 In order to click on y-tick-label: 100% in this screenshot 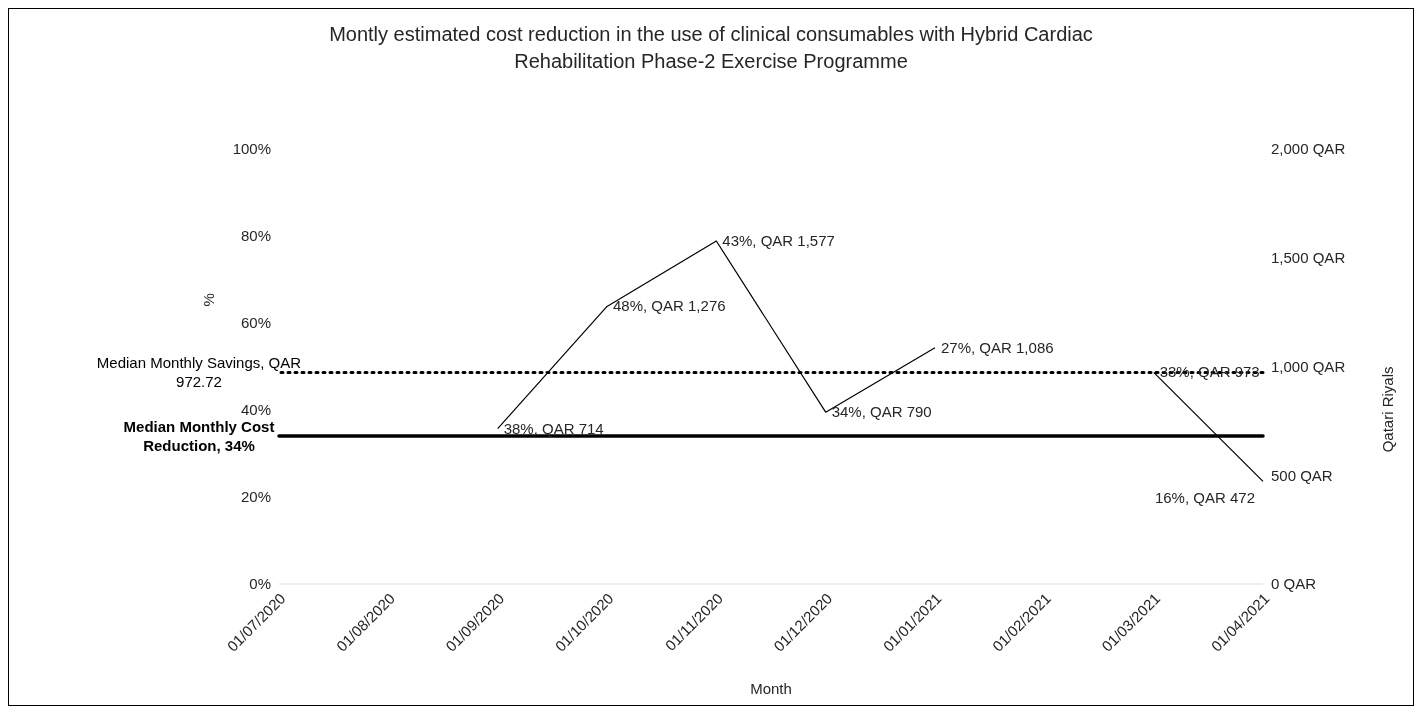, I will do `click(251, 149)`.